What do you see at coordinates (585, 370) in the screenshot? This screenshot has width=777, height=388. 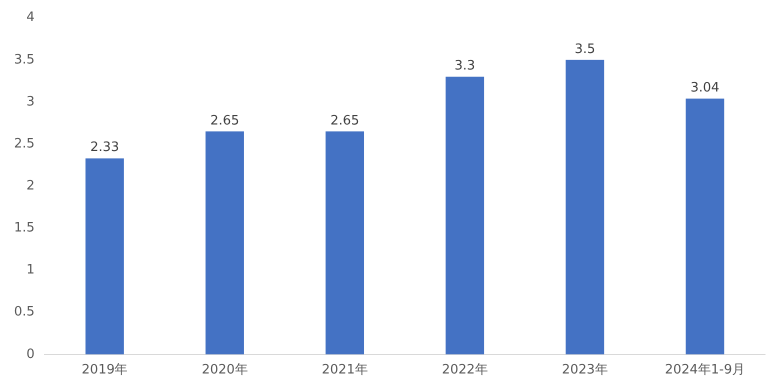 I see `x-tick-label: 2023年` at bounding box center [585, 370].